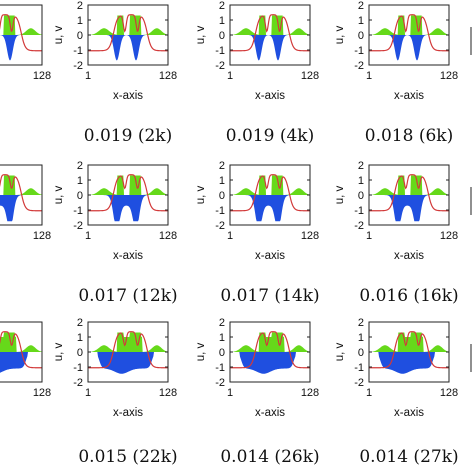  I want to click on panel-r1-c0-partial: 128, so click(25, 43).